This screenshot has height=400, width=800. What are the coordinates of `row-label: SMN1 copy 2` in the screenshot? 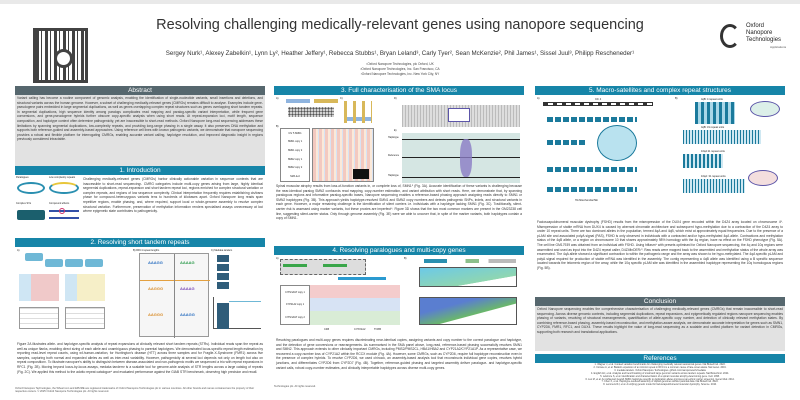 It's located at (295, 151).